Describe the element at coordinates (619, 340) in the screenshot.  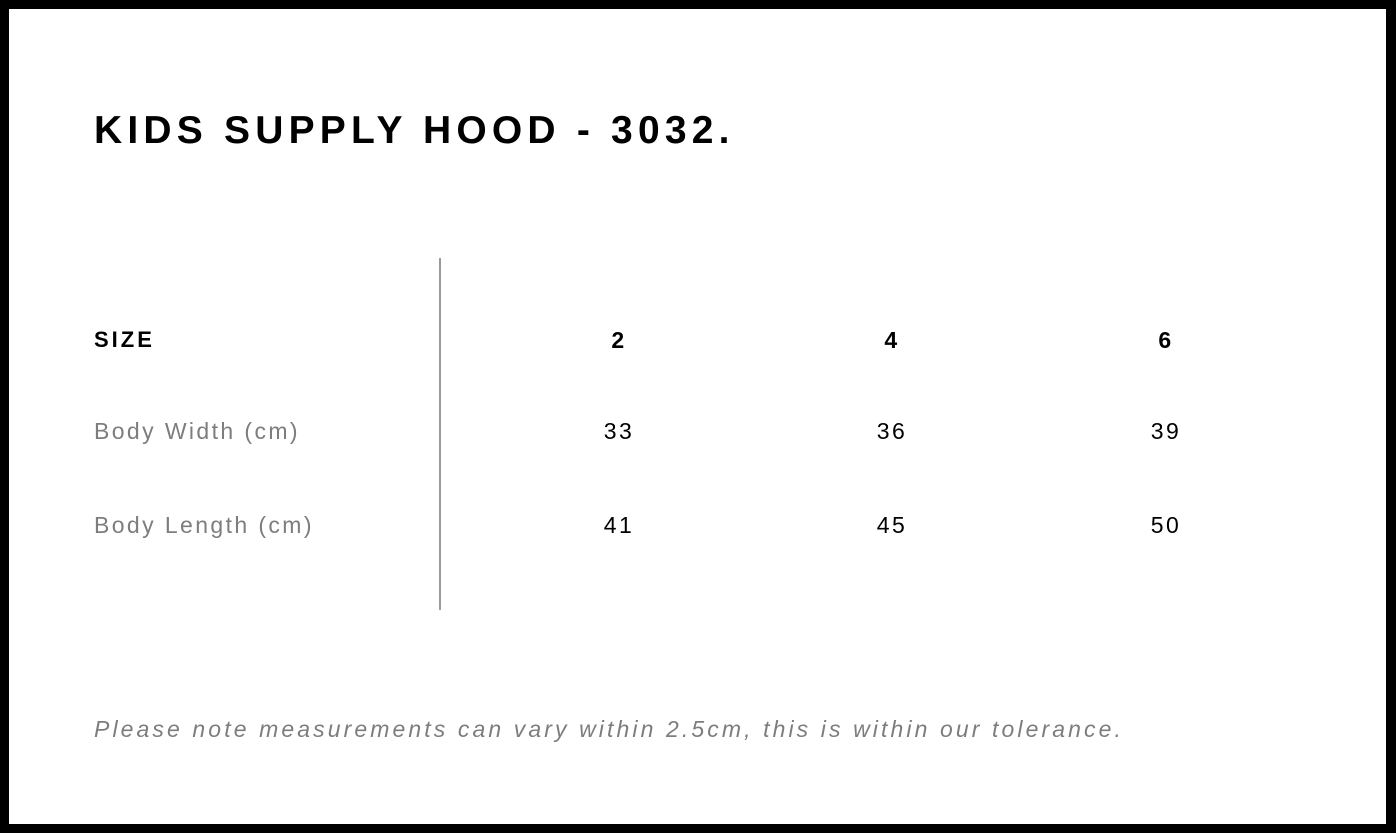
I see `size-header-2: 2` at that location.